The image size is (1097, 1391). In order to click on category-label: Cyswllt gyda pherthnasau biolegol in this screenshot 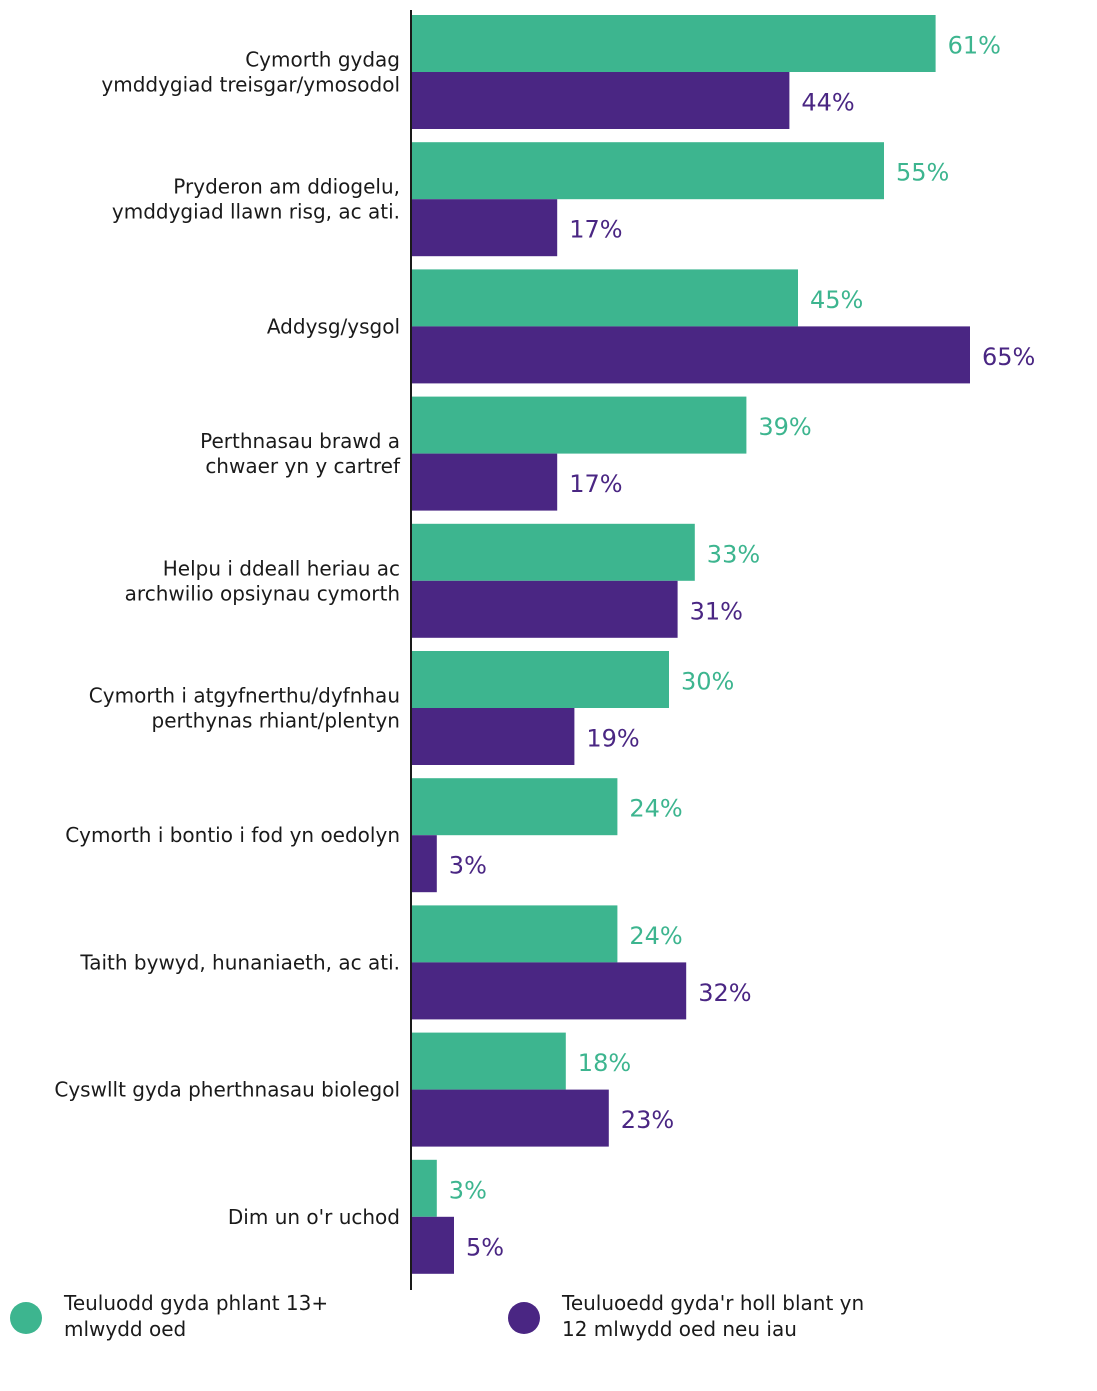, I will do `click(227, 1090)`.